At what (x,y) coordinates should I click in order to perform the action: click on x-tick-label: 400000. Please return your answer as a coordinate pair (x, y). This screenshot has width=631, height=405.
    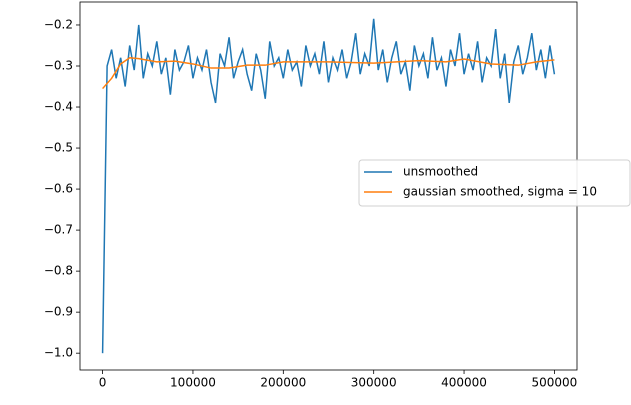
    Looking at the image, I should click on (464, 383).